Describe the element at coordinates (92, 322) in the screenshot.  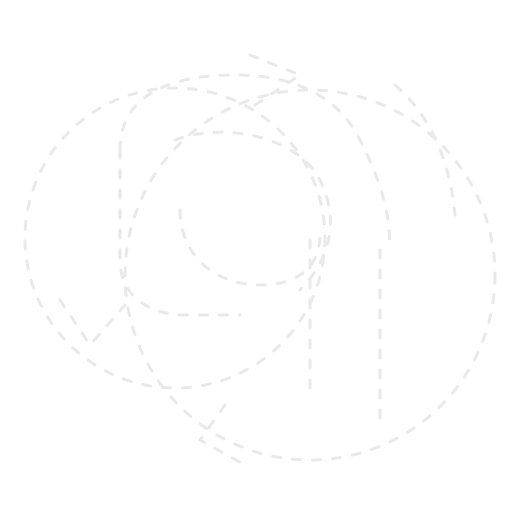
I see `arrowhead-left` at that location.